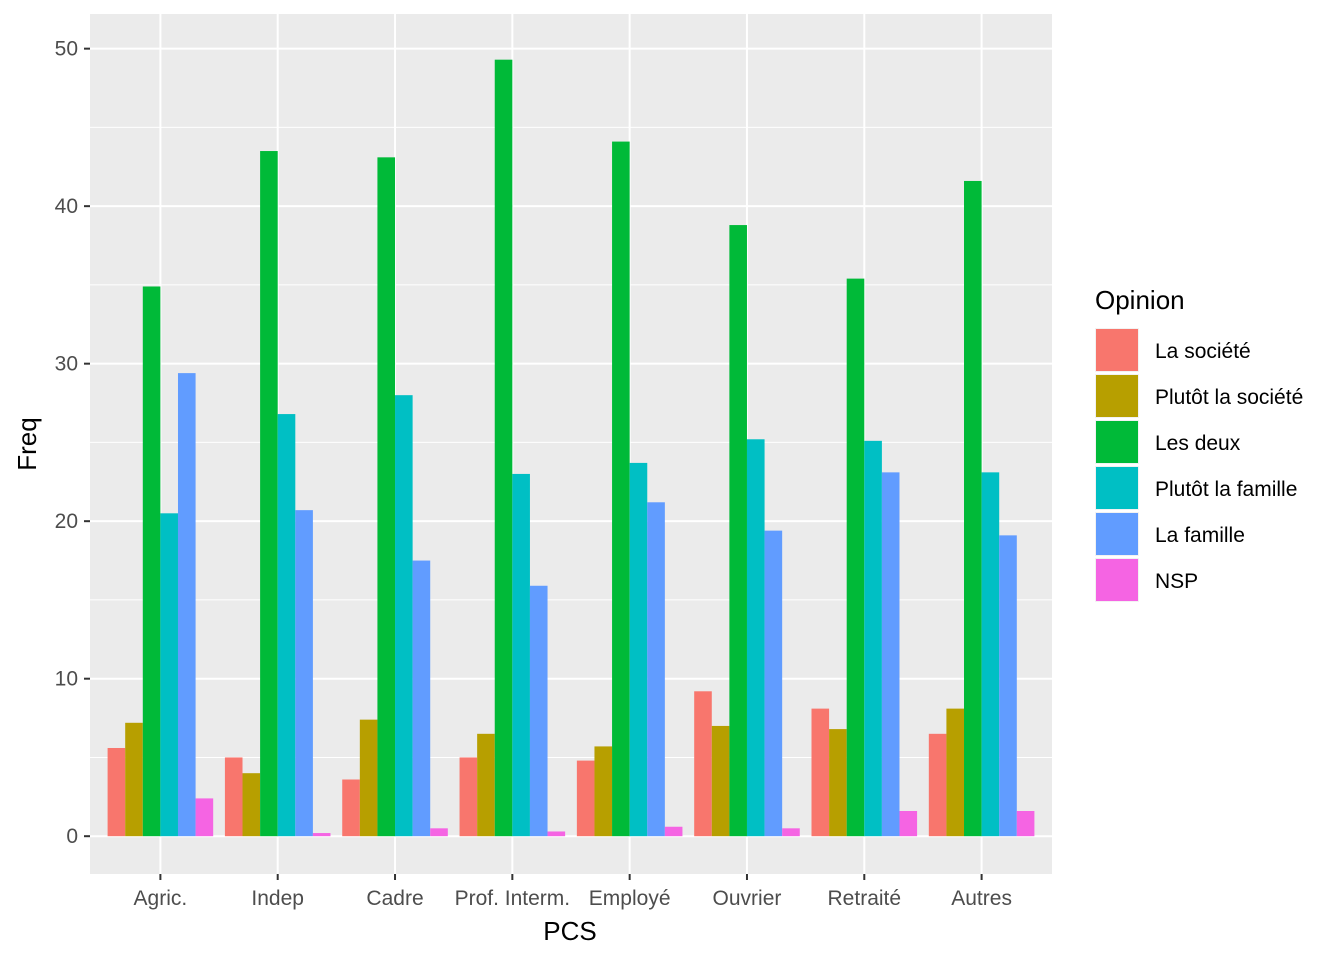 The width and height of the screenshot is (1344, 960). Describe the element at coordinates (72, 836) in the screenshot. I see `y-tick-label: 0` at that location.